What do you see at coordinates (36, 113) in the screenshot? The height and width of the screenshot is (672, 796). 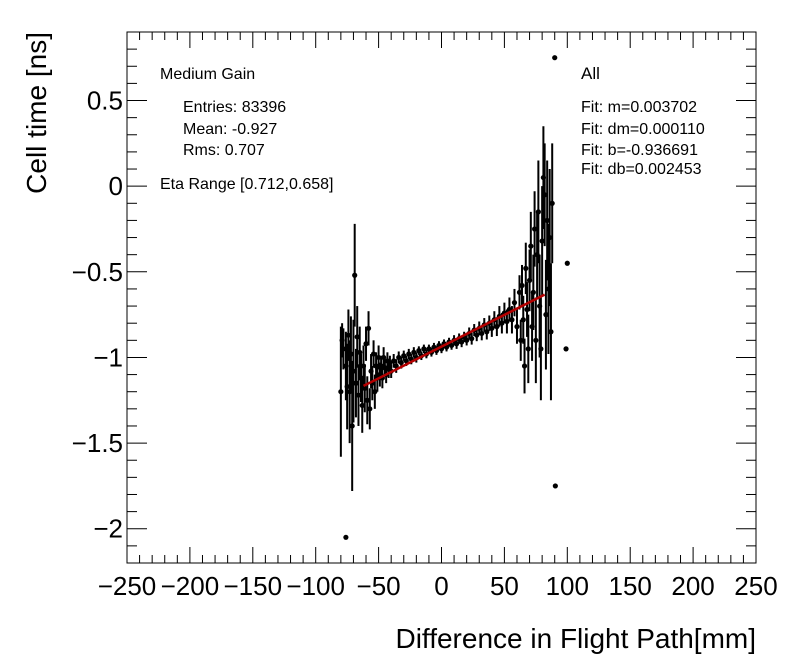 I see `y-axis-label: Cell time [ns]` at bounding box center [36, 113].